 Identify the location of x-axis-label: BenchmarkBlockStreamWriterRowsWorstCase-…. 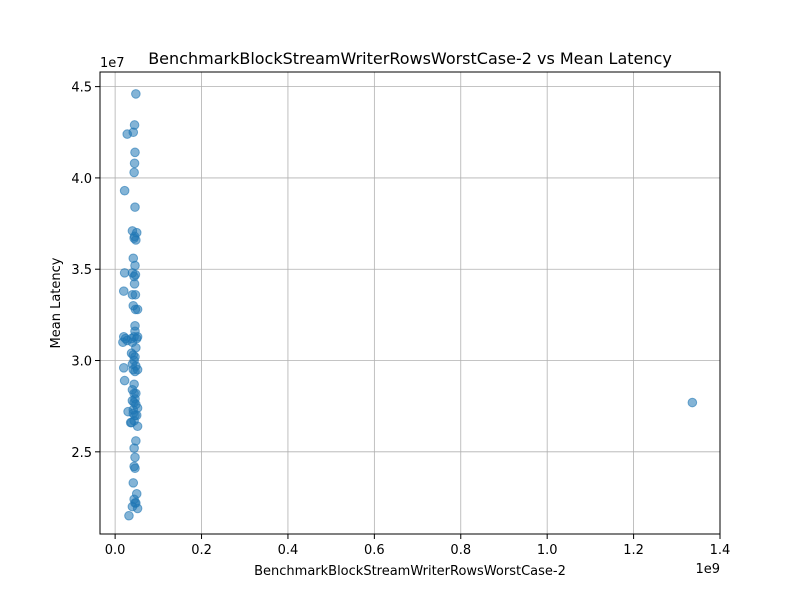
(410, 571).